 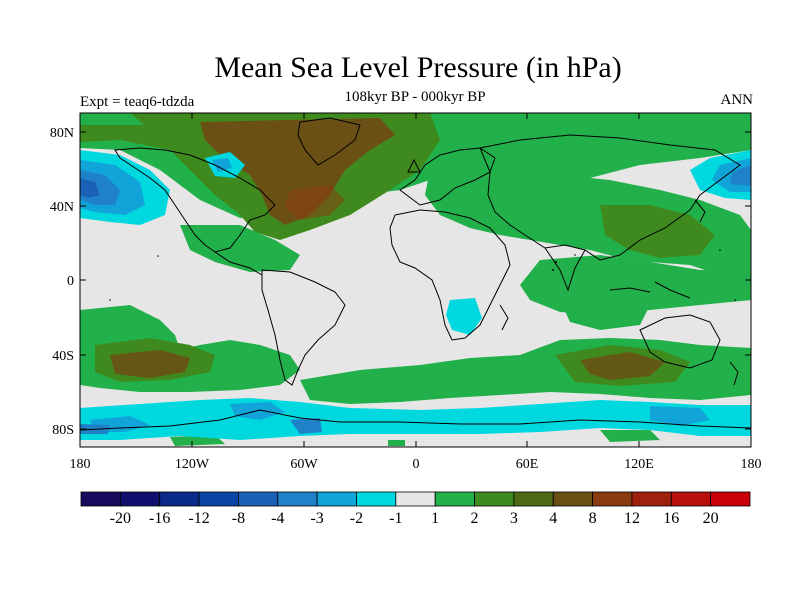 I want to click on colorbar-tick-label: 12, so click(x=632, y=518).